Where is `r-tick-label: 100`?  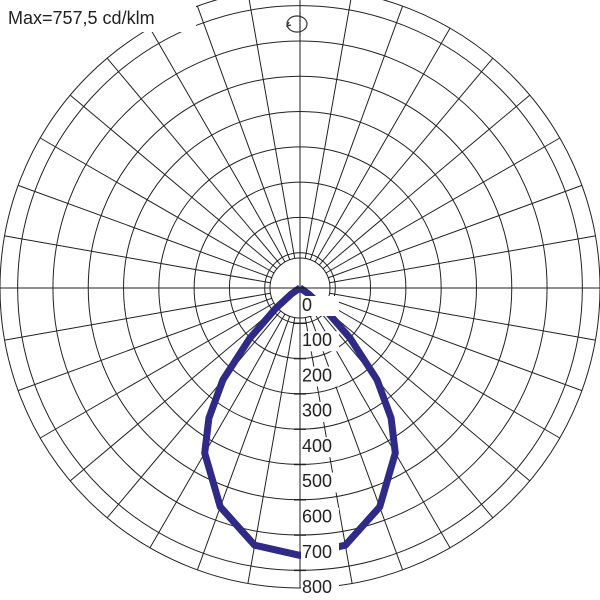 r-tick-label: 100 is located at coordinates (317, 340).